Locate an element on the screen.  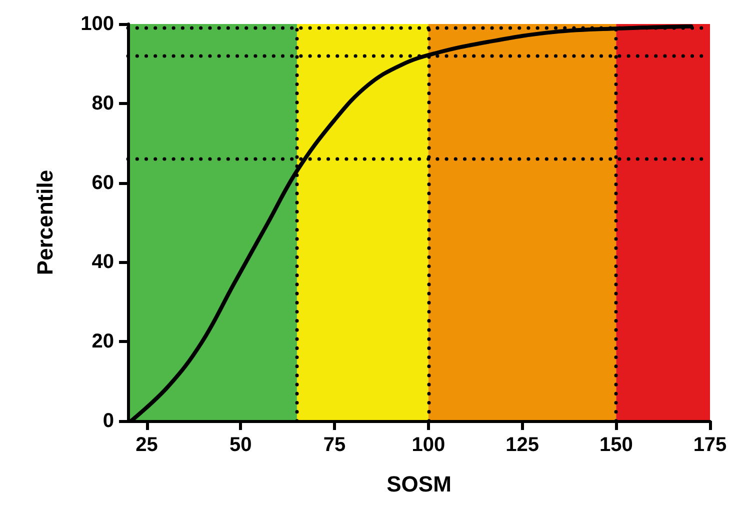
y-tick-label: 60 is located at coordinates (103, 183).